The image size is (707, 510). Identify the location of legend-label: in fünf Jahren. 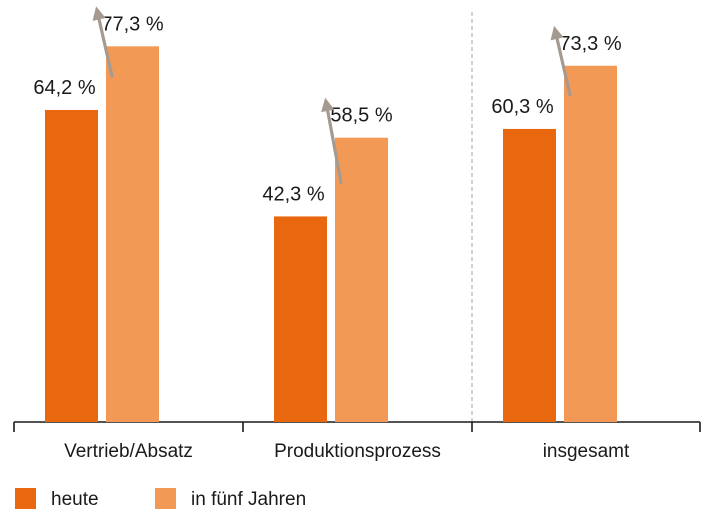
(248, 499).